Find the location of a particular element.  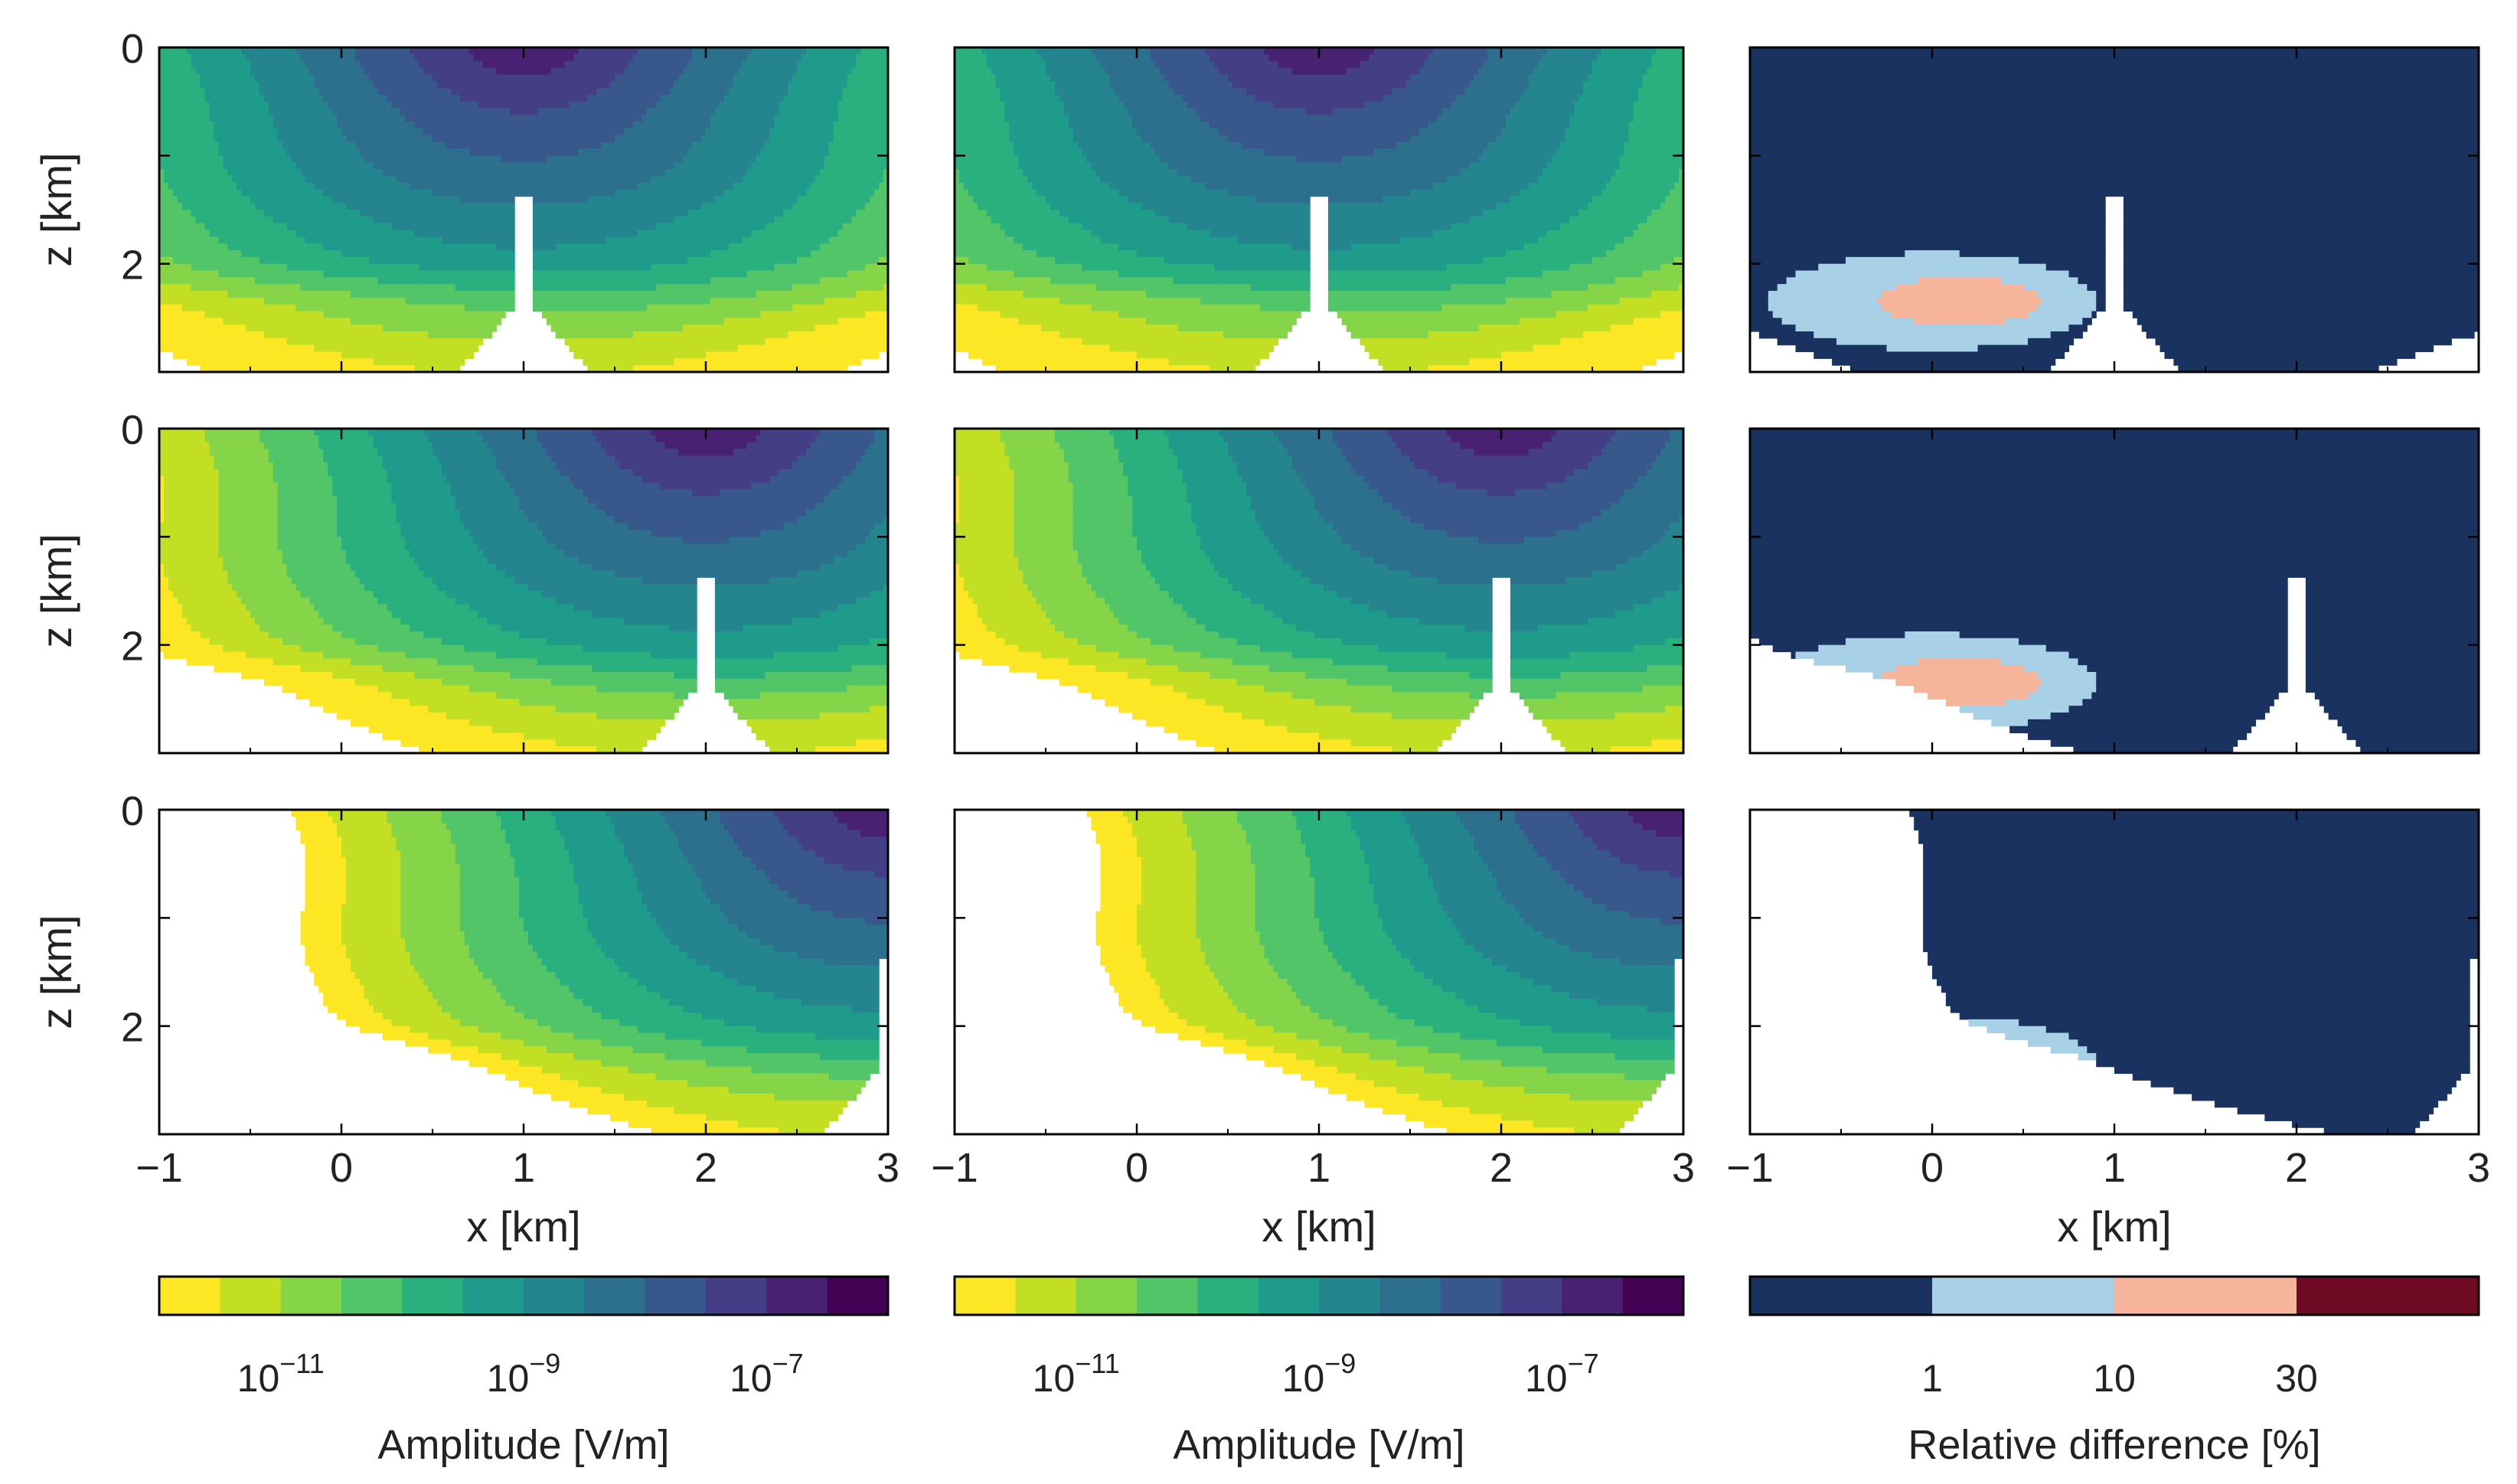

panel-r1-c1: 0 2 z [km] is located at coordinates (461, 199).